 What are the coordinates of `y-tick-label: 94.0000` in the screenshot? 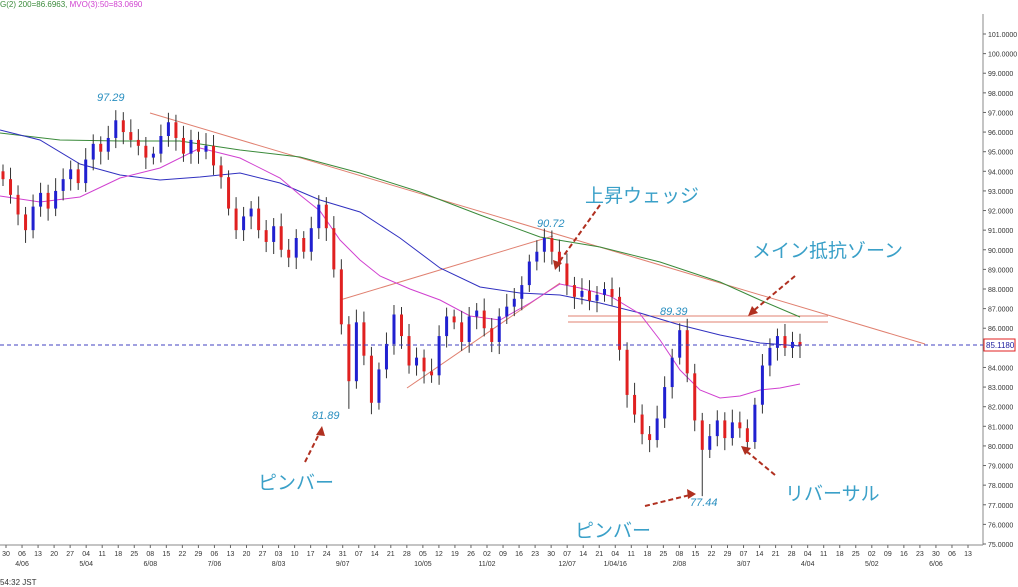 It's located at (1000, 172).